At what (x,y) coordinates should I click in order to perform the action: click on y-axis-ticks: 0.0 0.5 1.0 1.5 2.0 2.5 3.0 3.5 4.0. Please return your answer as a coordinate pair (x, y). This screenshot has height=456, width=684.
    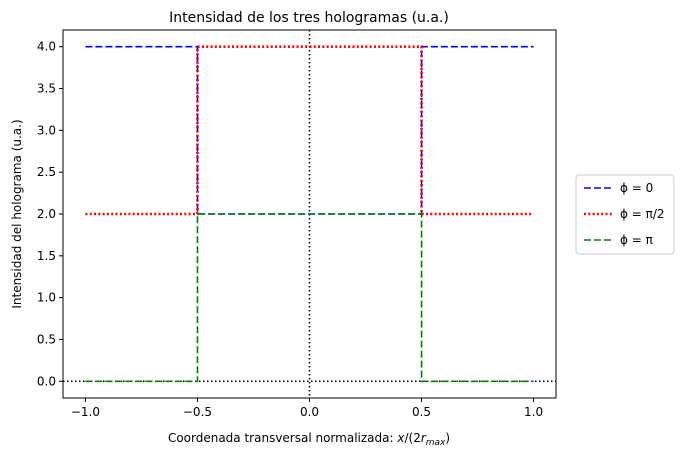
    Looking at the image, I should click on (50, 214).